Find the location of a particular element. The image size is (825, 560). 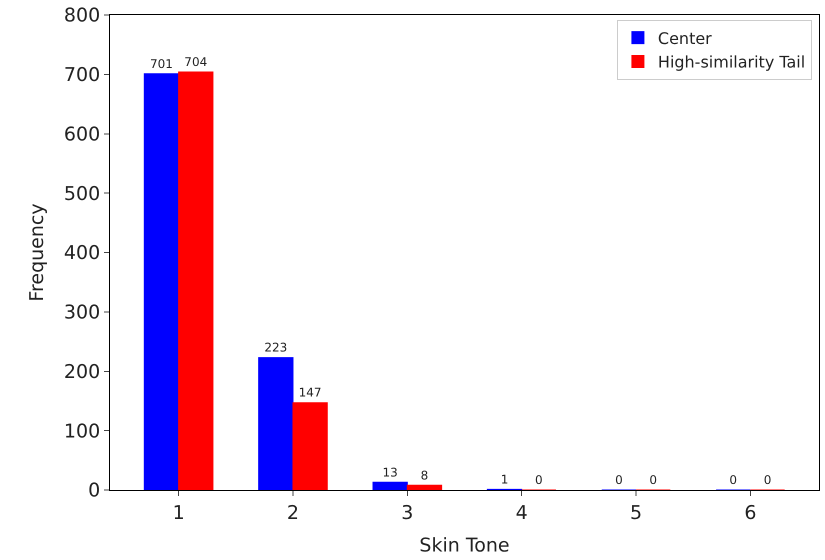

x-tick-label: 6 is located at coordinates (750, 513).